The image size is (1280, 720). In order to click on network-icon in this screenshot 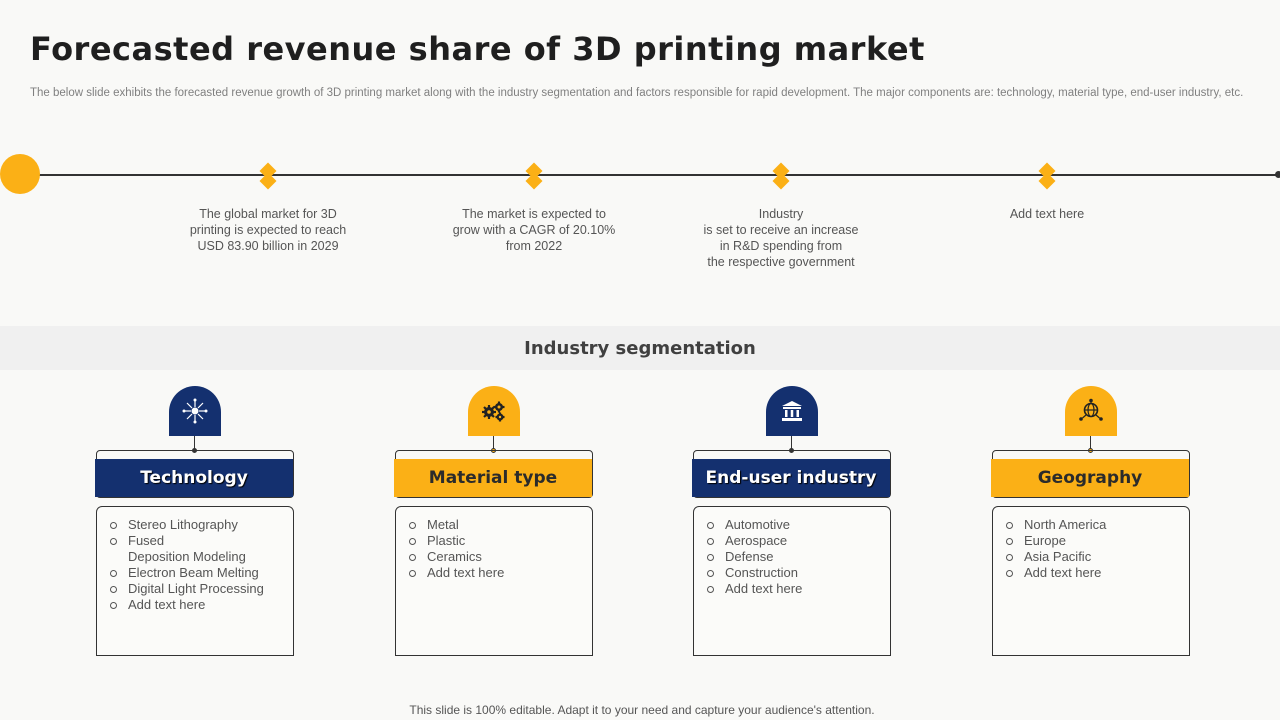, I will do `click(195, 411)`.